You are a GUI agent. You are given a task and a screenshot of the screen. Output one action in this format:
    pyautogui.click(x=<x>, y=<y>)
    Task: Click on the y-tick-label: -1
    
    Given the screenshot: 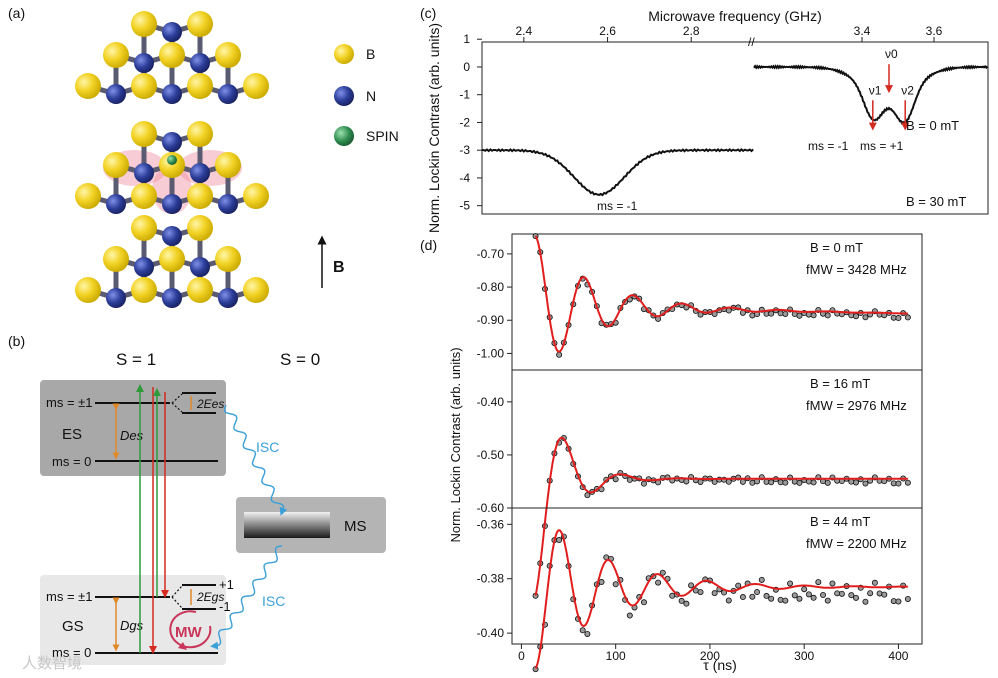 What is the action you would take?
    pyautogui.click(x=464, y=95)
    